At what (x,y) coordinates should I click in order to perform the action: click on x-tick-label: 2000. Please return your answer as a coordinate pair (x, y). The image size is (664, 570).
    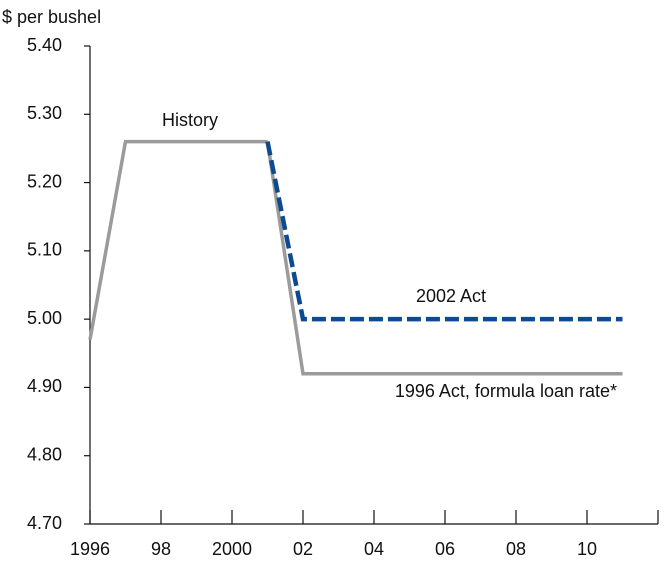
    Looking at the image, I should click on (232, 549).